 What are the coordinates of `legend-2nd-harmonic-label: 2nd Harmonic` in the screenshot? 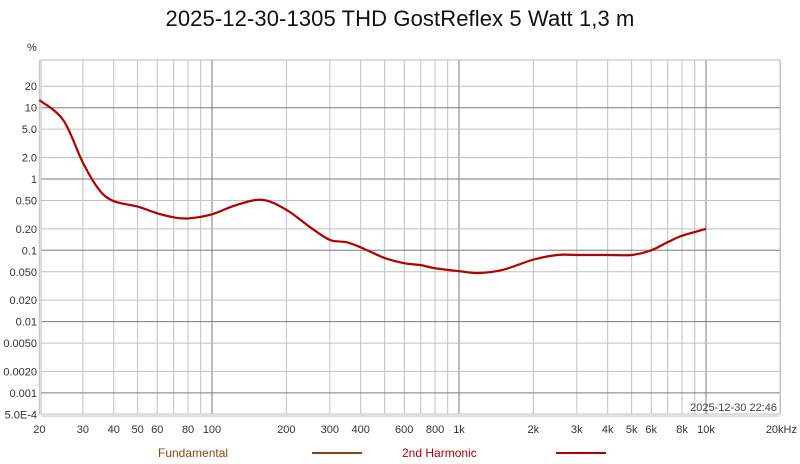 It's located at (439, 453).